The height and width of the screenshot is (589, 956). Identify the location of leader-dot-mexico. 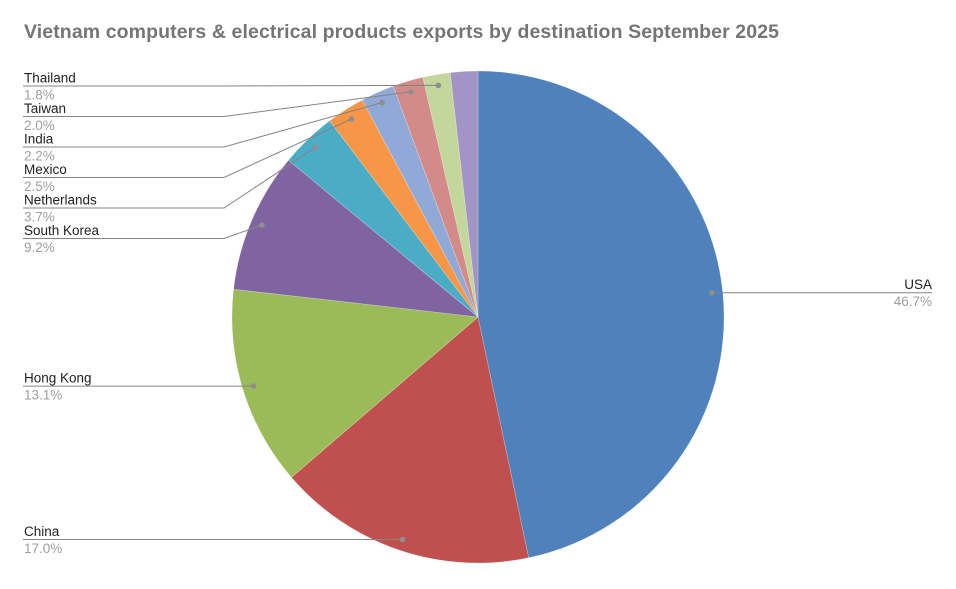
(351, 119).